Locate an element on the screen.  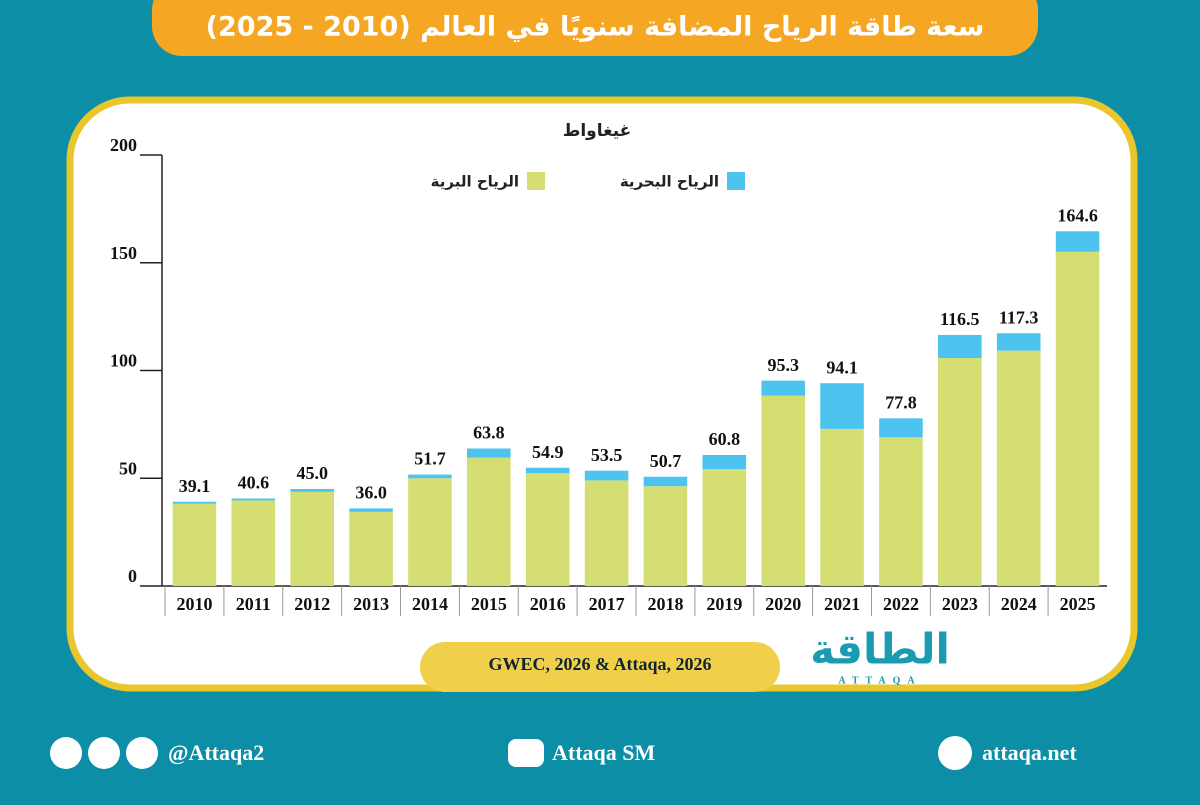
total-label: 116.5 is located at coordinates (960, 319).